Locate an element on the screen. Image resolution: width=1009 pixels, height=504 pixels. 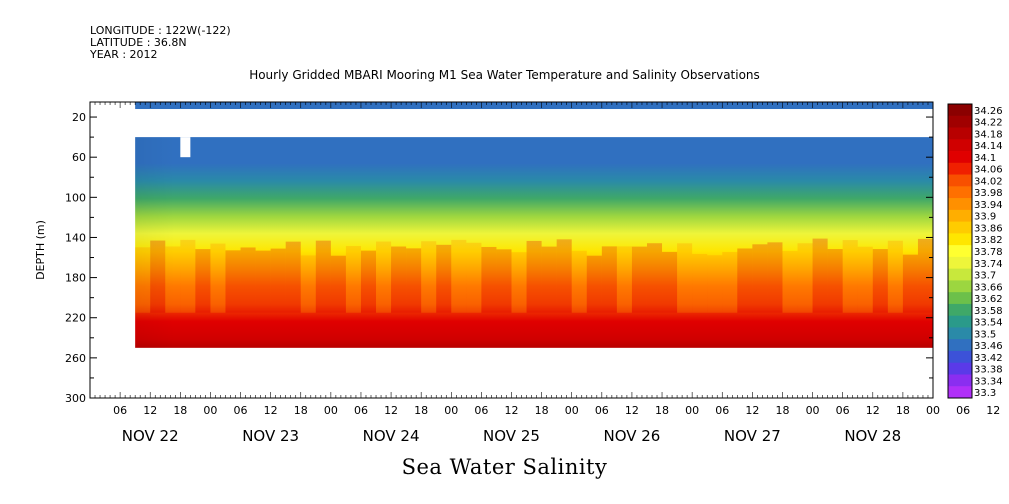
colorbar-frame is located at coordinates (960, 251).